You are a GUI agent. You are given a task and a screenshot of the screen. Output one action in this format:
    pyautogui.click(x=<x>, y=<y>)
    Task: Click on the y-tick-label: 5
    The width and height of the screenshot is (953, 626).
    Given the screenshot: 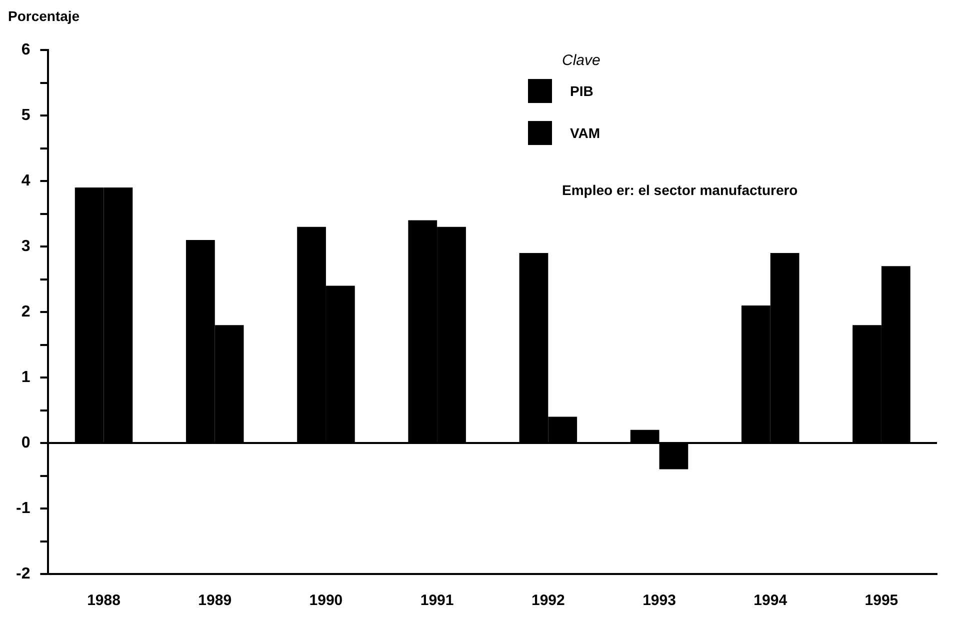 What is the action you would take?
    pyautogui.click(x=25, y=115)
    